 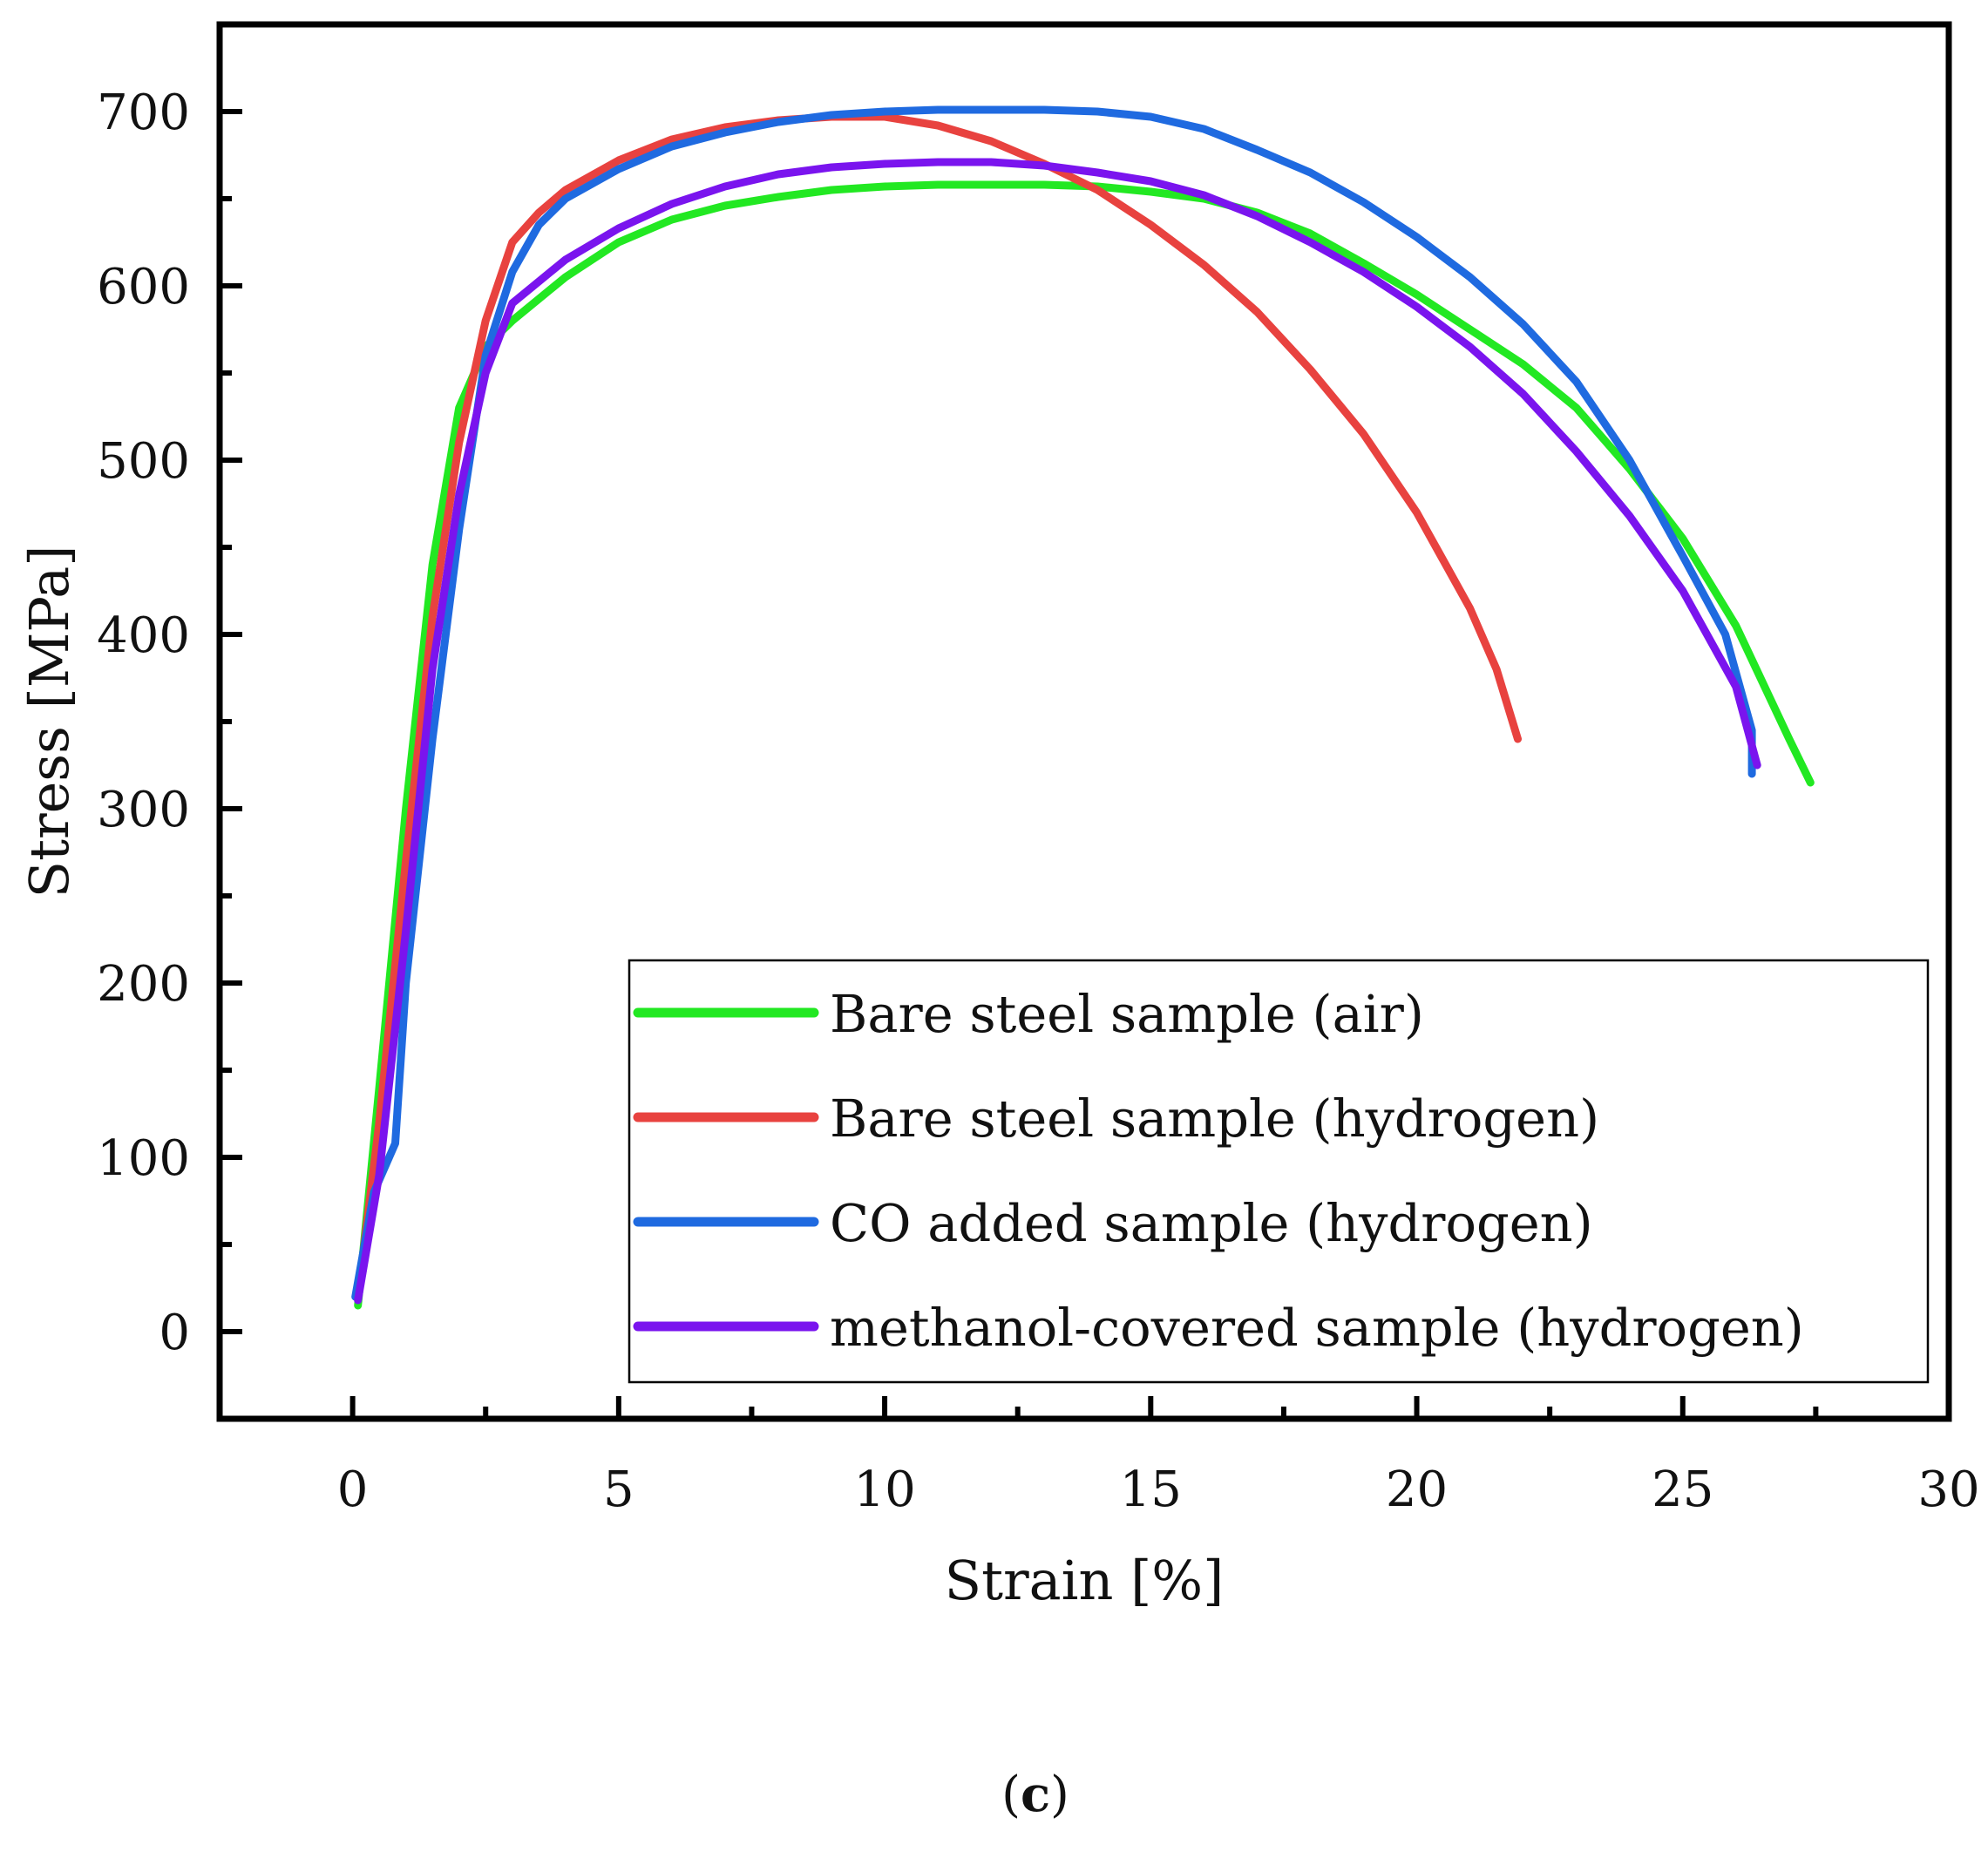 I want to click on y-tick-label: 300, so click(x=144, y=810).